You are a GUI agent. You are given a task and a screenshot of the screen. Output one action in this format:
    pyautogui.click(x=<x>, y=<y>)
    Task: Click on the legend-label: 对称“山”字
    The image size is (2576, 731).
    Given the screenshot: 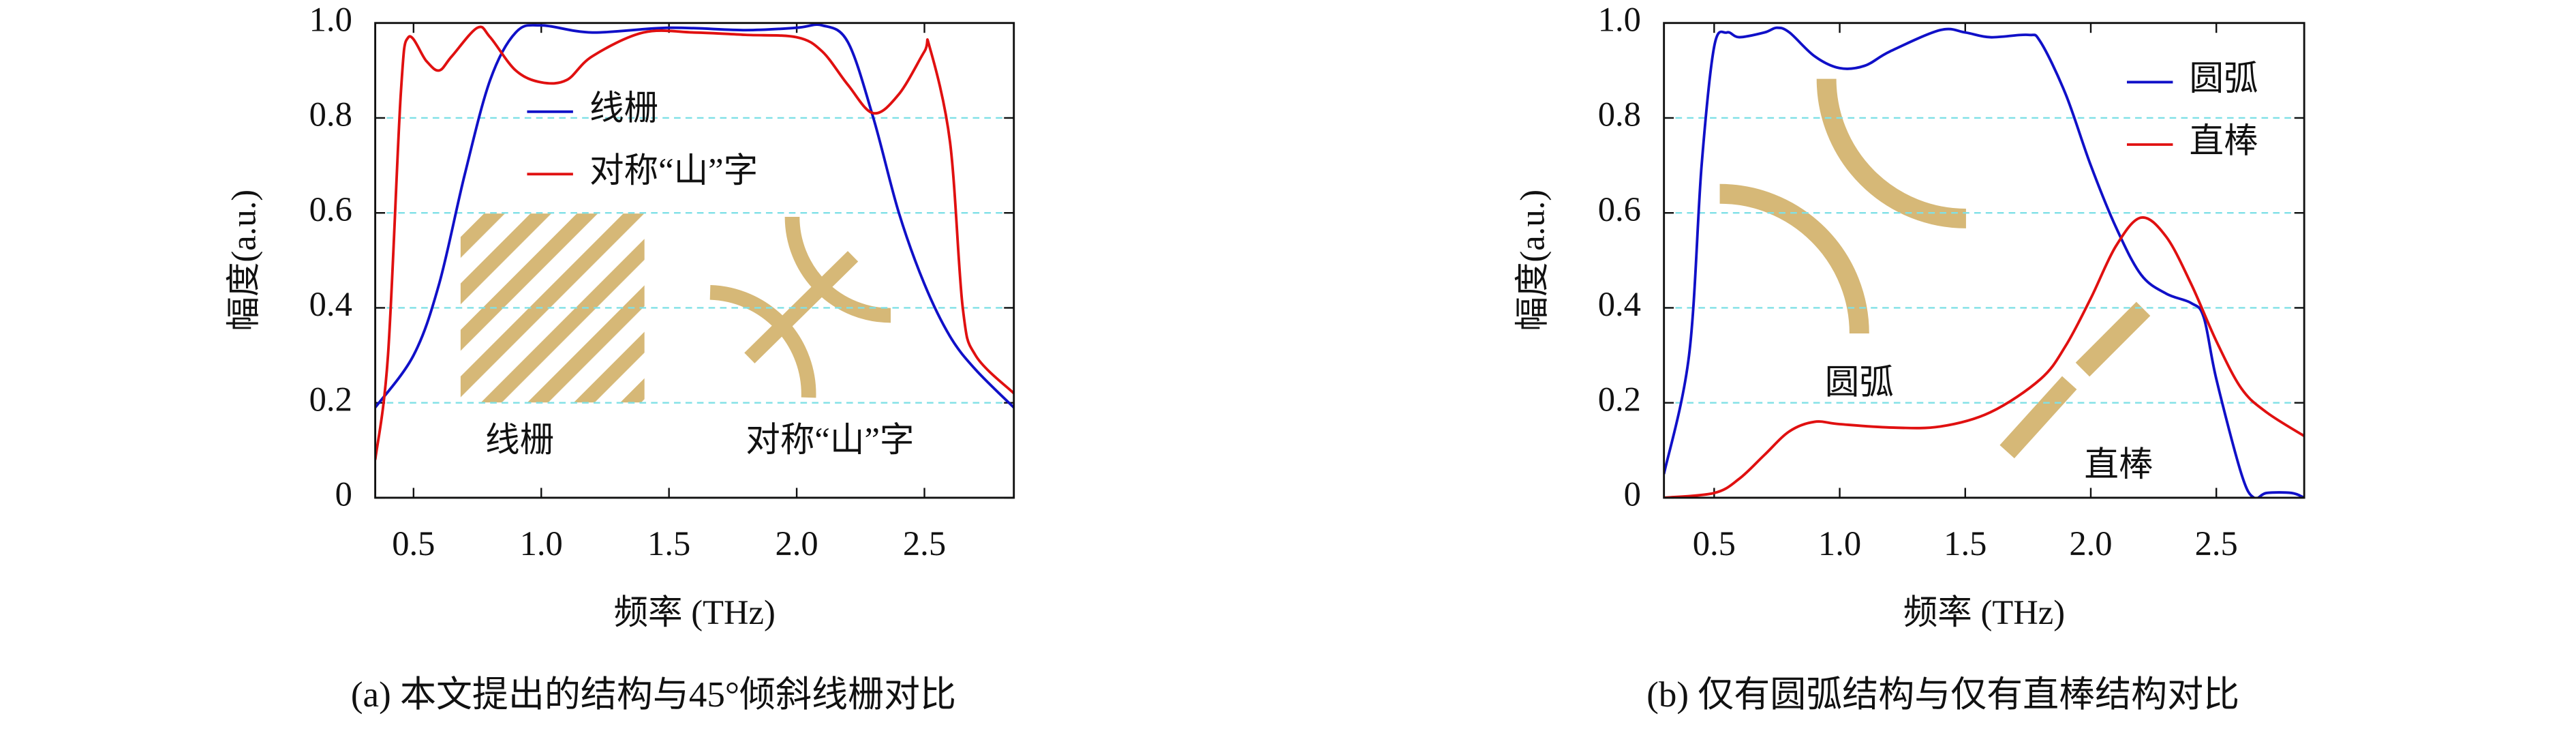 What is the action you would take?
    pyautogui.click(x=673, y=170)
    